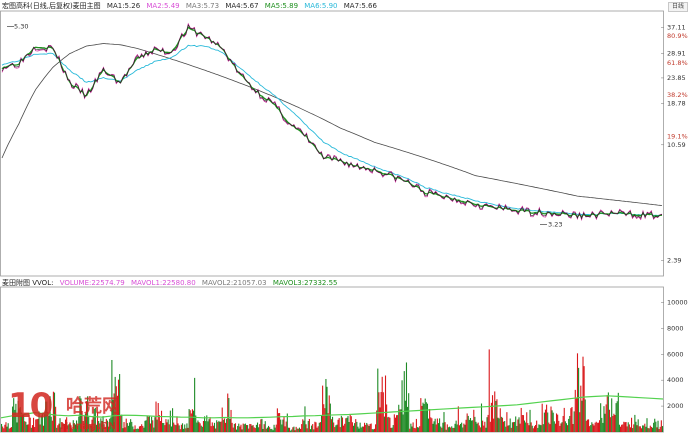 This screenshot has height=445, width=690. What do you see at coordinates (92, 283) in the screenshot?
I see `volume-label: VOLUME:22574.79` at bounding box center [92, 283].